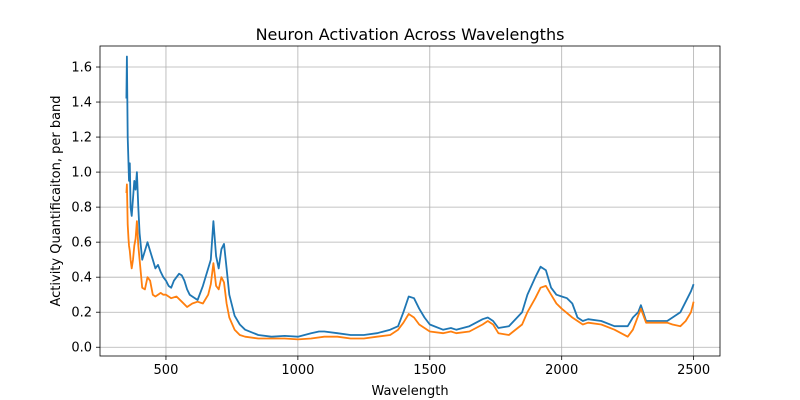 Image resolution: width=800 pixels, height=400 pixels. What do you see at coordinates (81, 313) in the screenshot?
I see `y-tick-label: 0.2` at bounding box center [81, 313].